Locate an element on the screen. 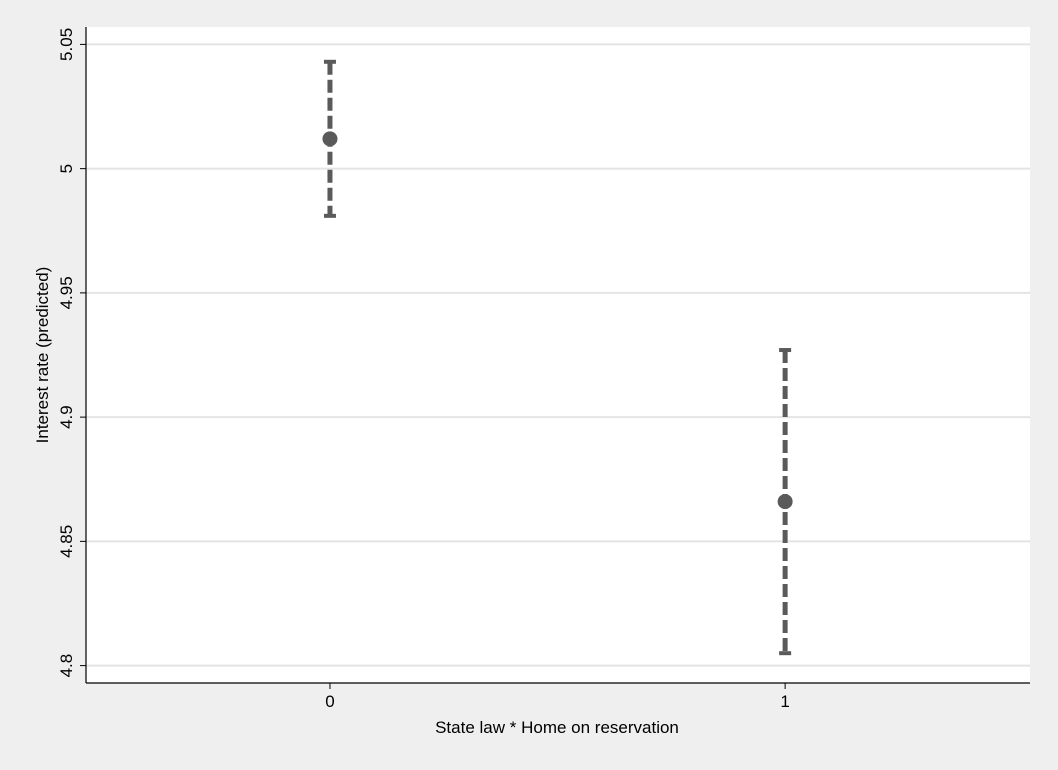  x-axis-title: State law * Home on reservation is located at coordinates (557, 727).